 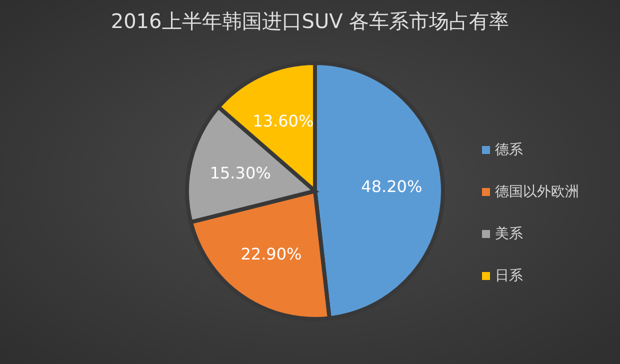 What do you see at coordinates (310, 21) in the screenshot?
I see `chart-title: 2016上半年韩国进口SUV 各车系市场占有率` at bounding box center [310, 21].